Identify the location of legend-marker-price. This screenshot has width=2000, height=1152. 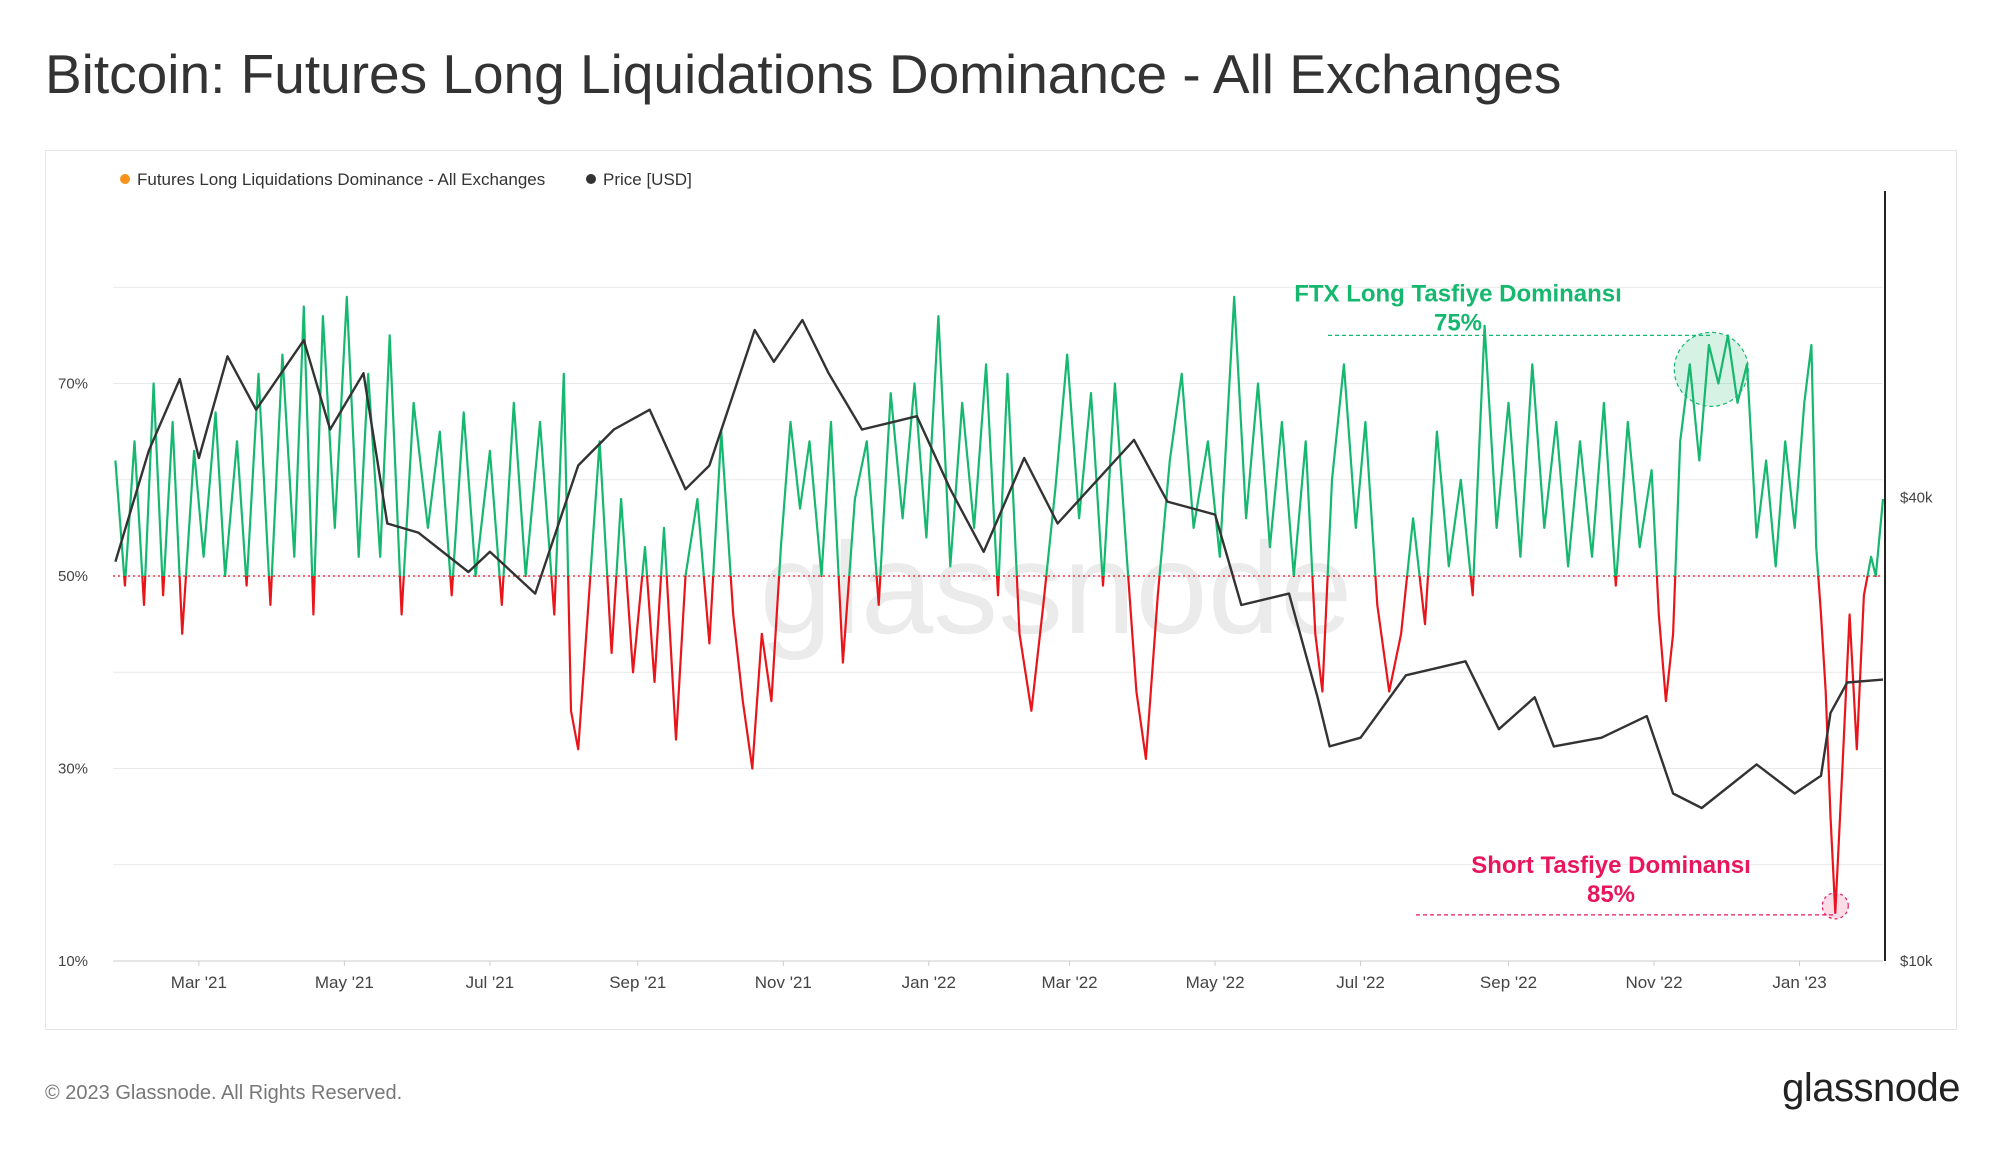
(591, 179).